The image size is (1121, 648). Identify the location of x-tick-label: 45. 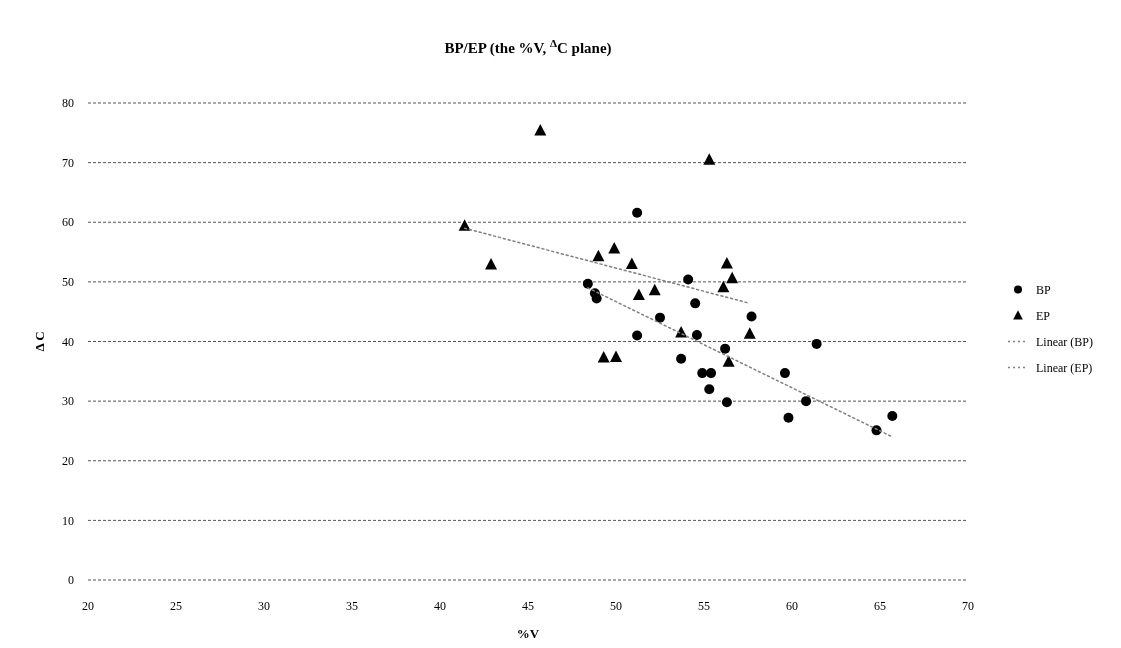
(528, 606).